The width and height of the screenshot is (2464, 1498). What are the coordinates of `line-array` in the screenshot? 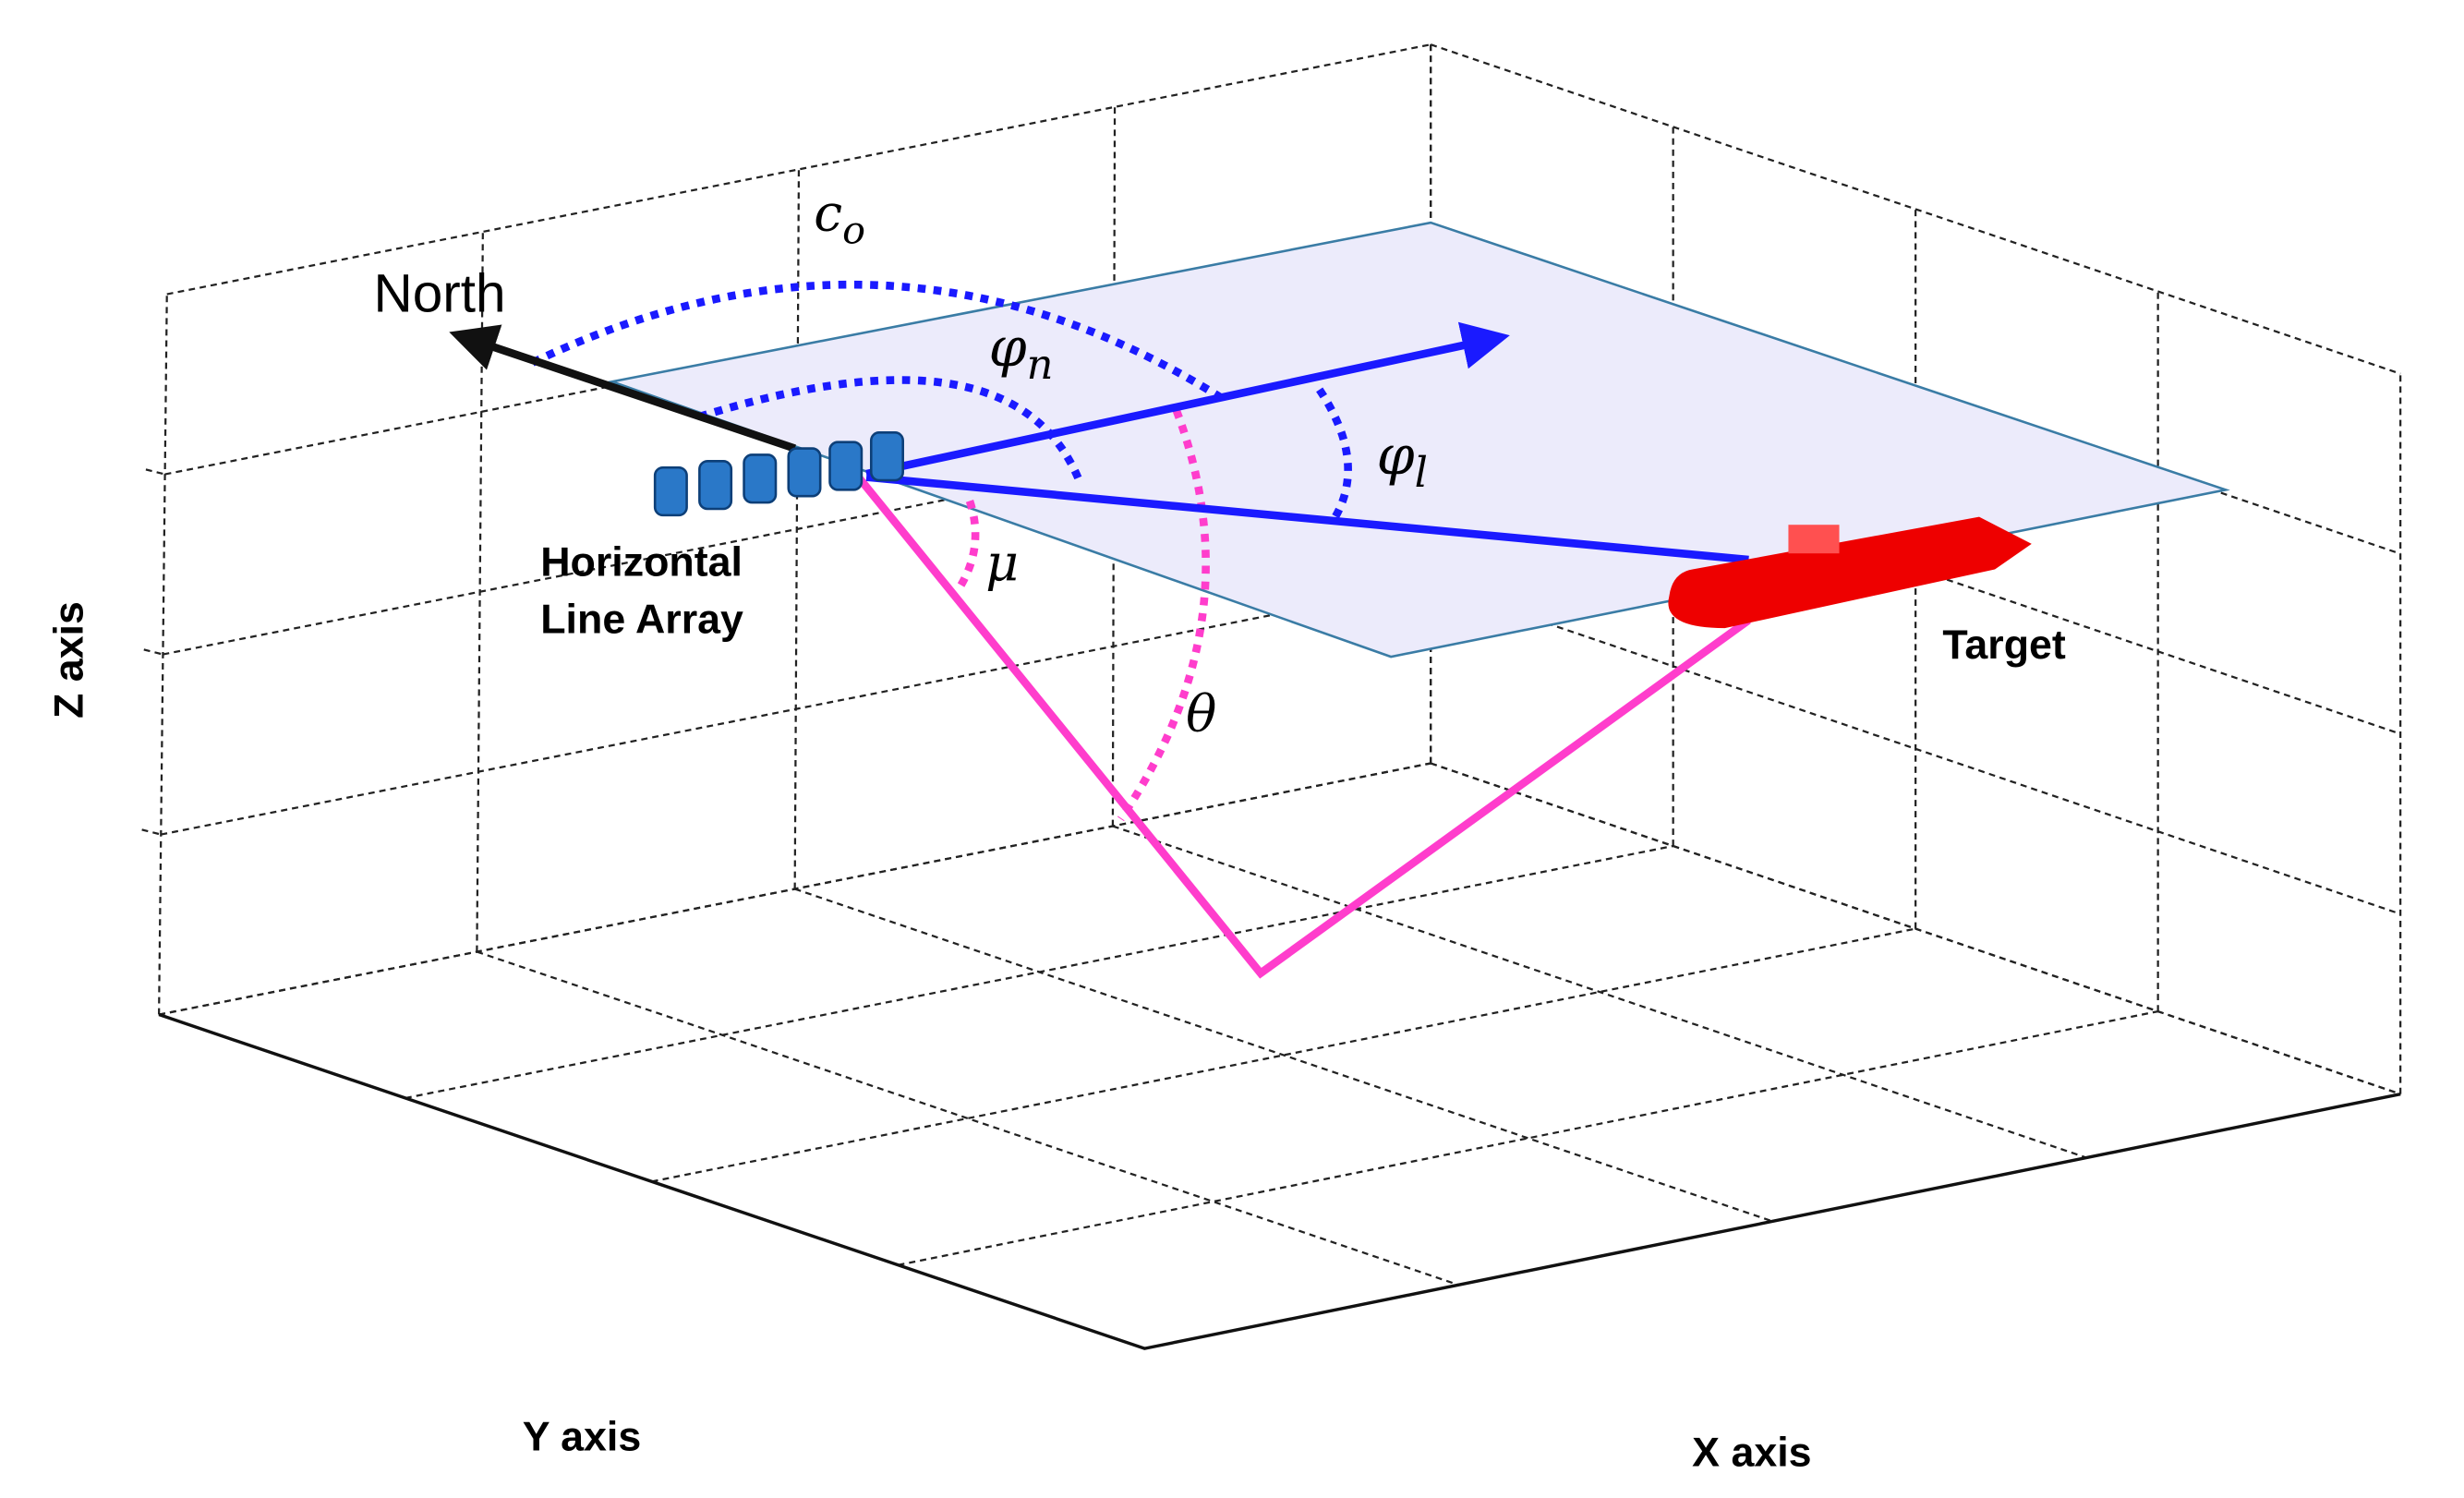 It's located at (778, 474).